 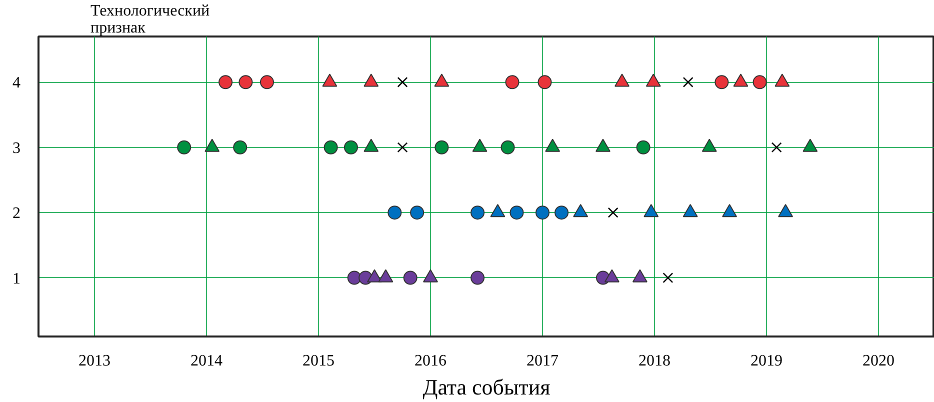 What do you see at coordinates (318, 361) in the screenshot?
I see `x-tick-label: 2015` at bounding box center [318, 361].